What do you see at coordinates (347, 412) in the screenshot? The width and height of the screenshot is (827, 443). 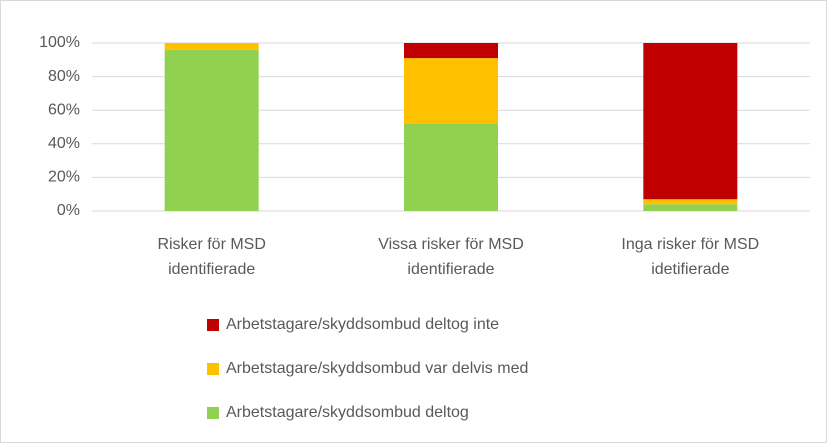 I see `legend-label: Arbetstagare/skyddsombud deltog` at bounding box center [347, 412].